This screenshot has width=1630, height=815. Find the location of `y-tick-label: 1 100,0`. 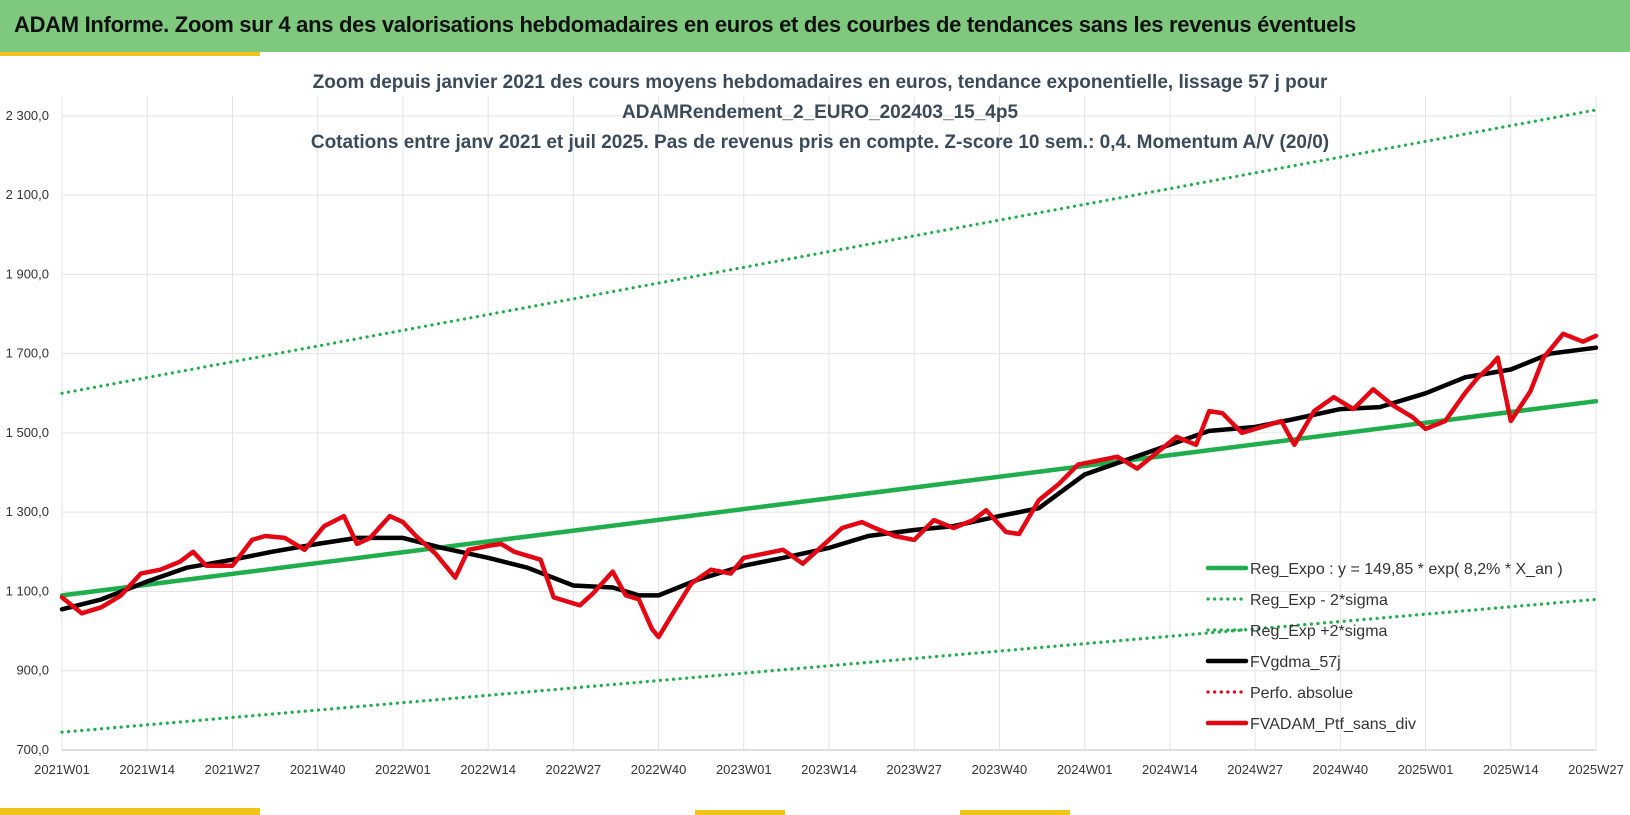

y-tick-label: 1 100,0 is located at coordinates (27, 590).